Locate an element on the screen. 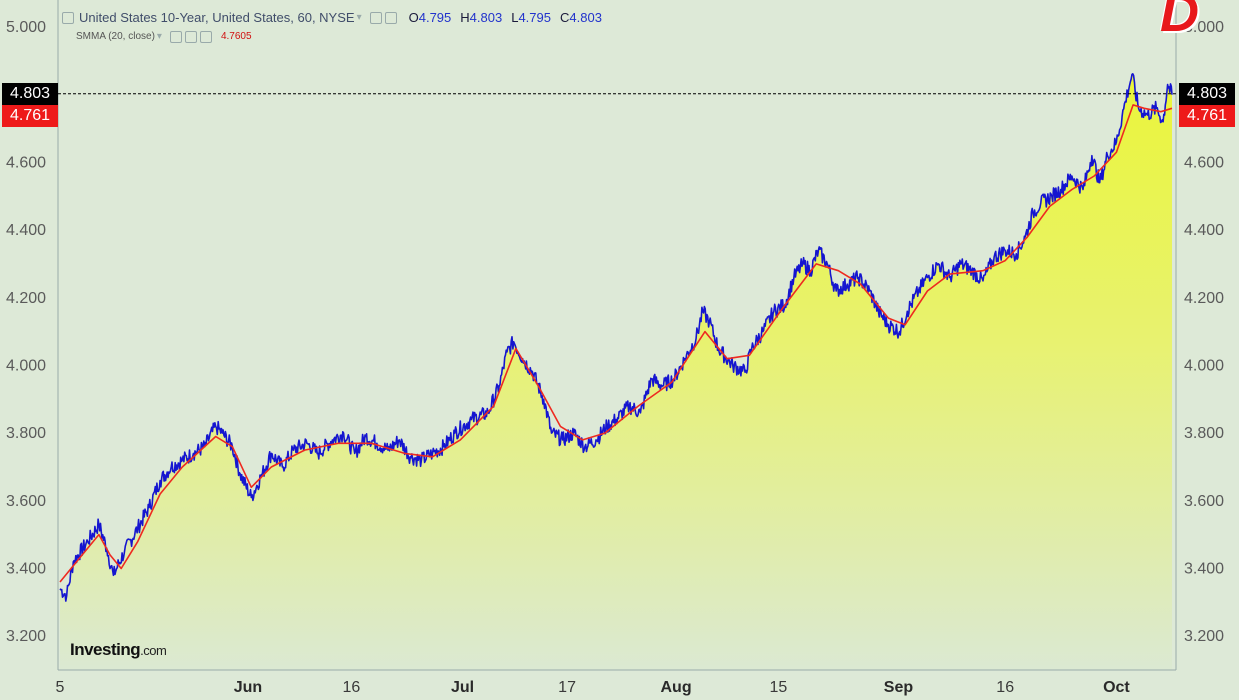 The height and width of the screenshot is (700, 1239). close-value: 4.803 is located at coordinates (585, 17).